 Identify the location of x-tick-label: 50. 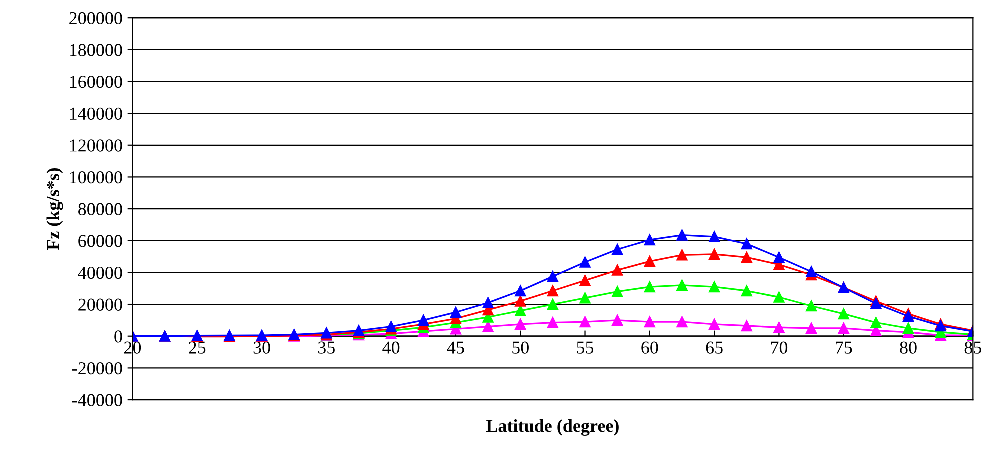
(520, 348).